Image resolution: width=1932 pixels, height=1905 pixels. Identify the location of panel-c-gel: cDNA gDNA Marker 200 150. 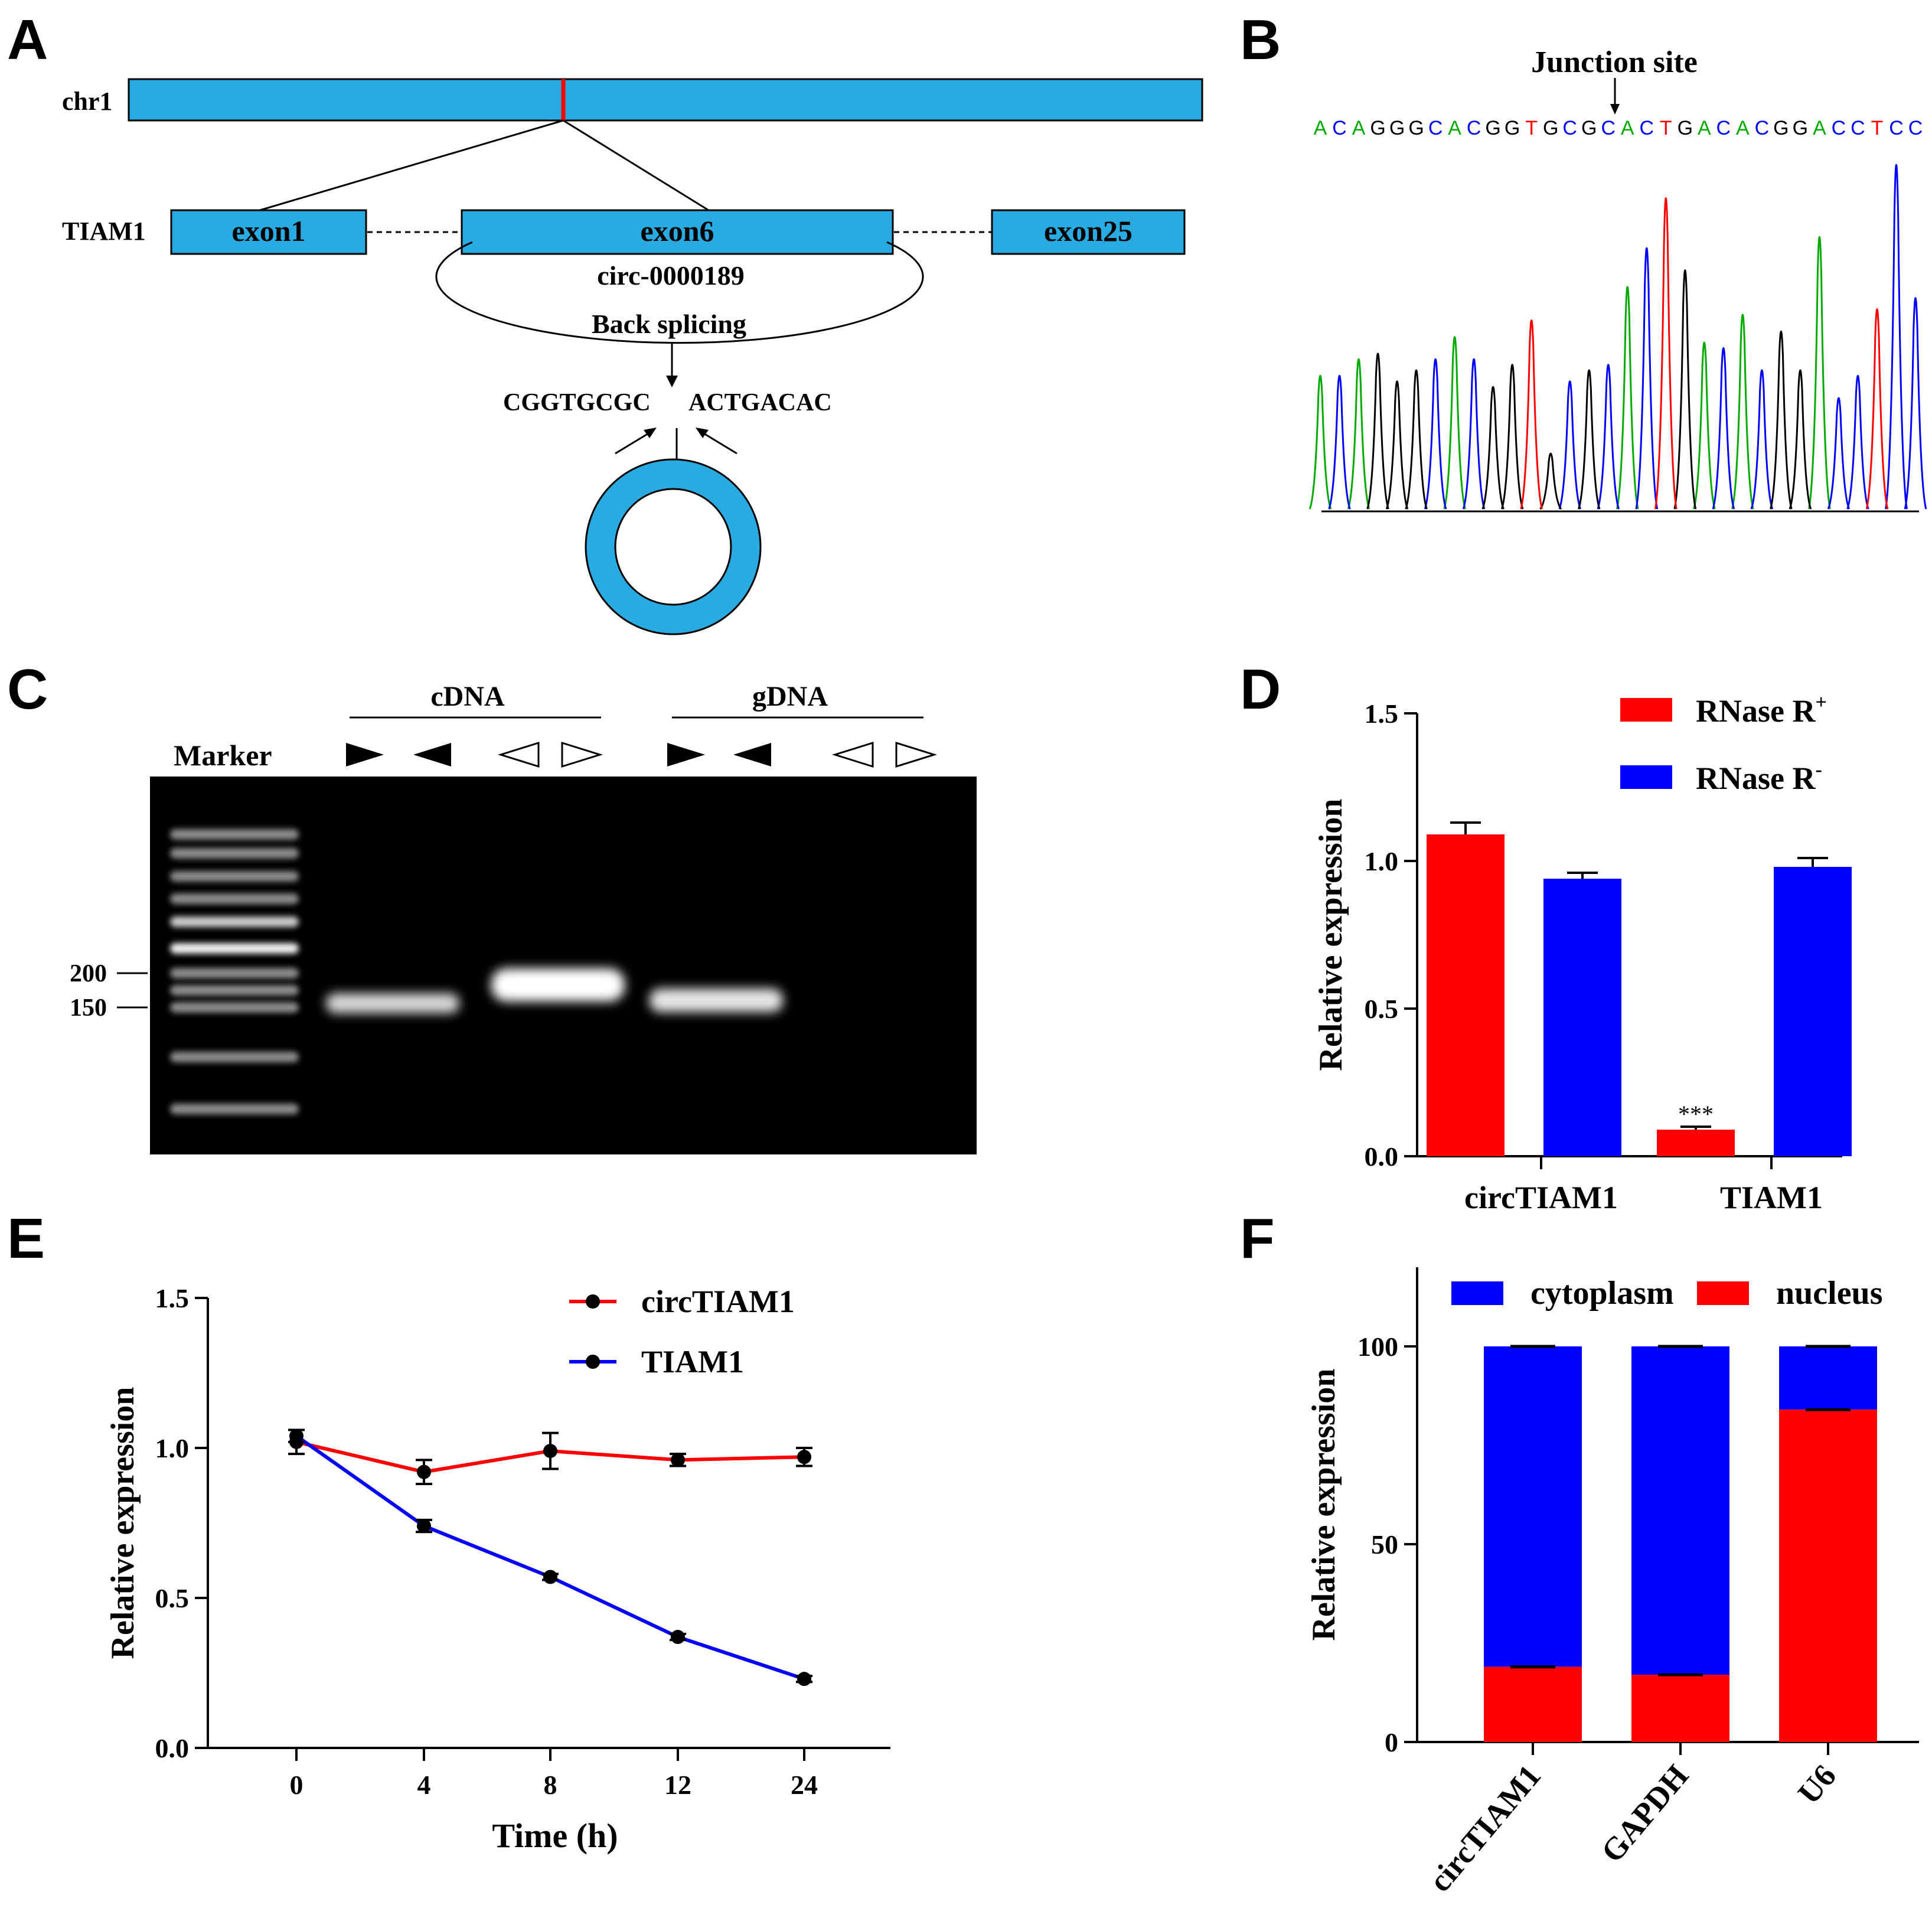
(523, 917).